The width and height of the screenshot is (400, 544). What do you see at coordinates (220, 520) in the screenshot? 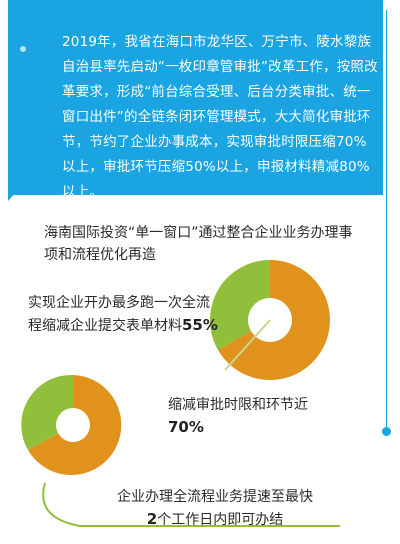
I see `stat-processing-speed-after: 个工作日内即可办结` at bounding box center [220, 520].